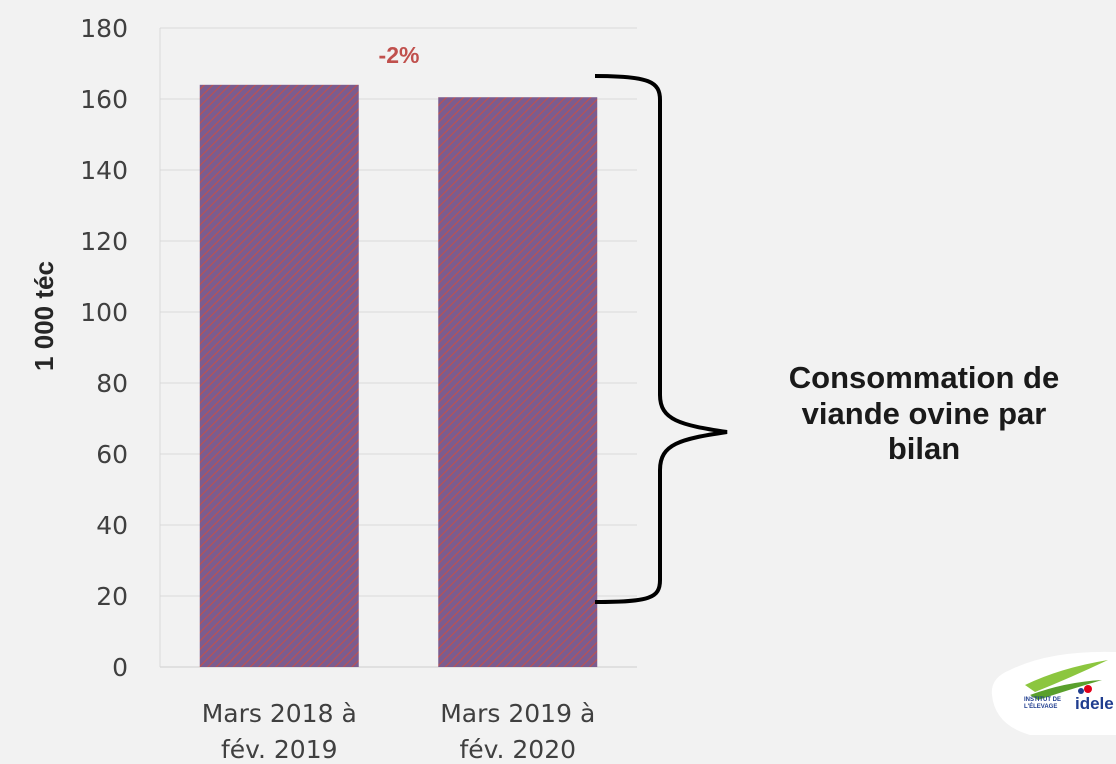 The width and height of the screenshot is (1116, 764). What do you see at coordinates (517, 713) in the screenshot?
I see `x-category-label: Mars 2019 à` at bounding box center [517, 713].